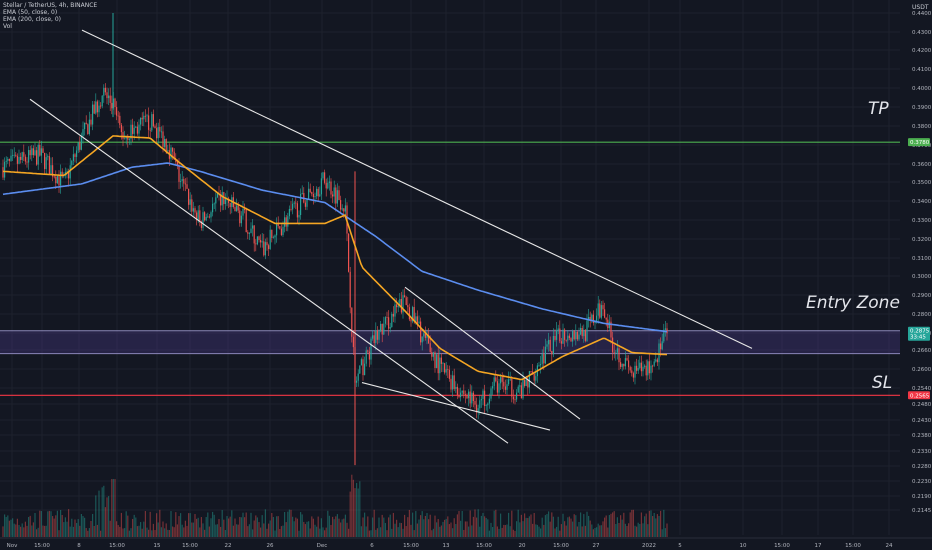 This screenshot has width=932, height=550. I want to click on symbol-title: Stellar / TetherUS, 4h, BINANCE, so click(50, 5).